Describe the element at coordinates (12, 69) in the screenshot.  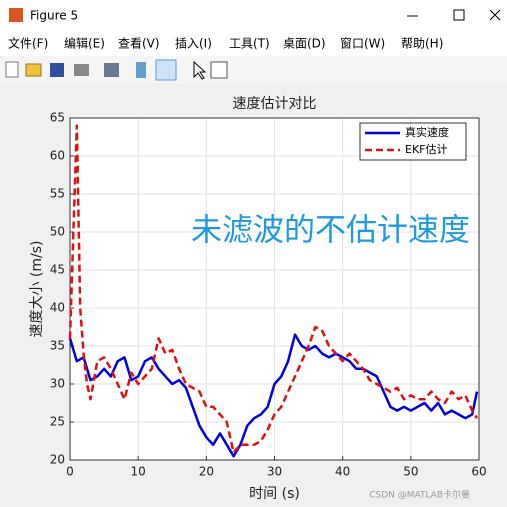
I see `new-icon` at that location.